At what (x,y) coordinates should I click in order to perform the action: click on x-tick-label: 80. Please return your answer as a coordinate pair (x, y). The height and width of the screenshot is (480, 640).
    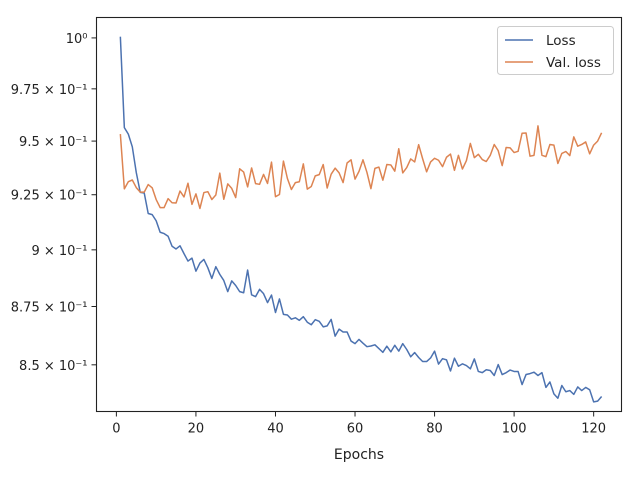
    Looking at the image, I should click on (434, 429).